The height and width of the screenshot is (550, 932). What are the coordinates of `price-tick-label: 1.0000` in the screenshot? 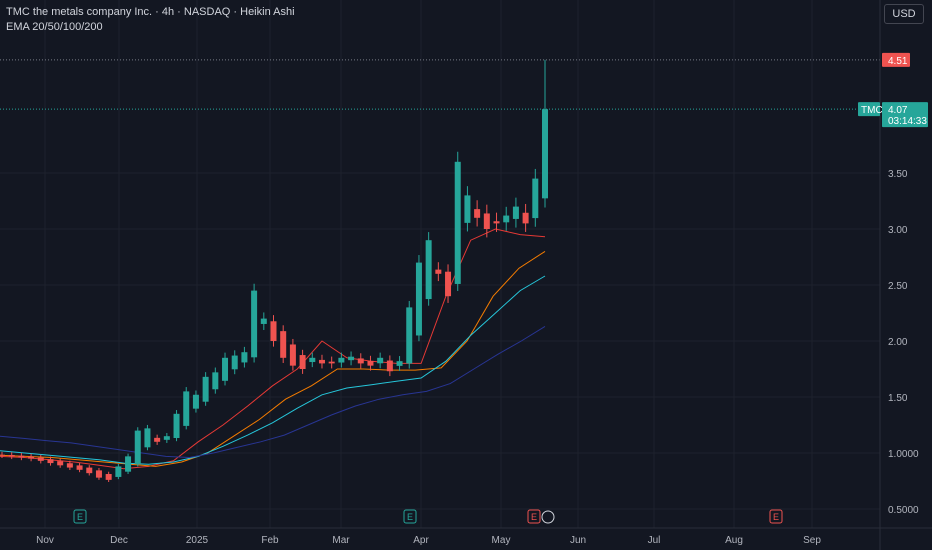 It's located at (903, 454).